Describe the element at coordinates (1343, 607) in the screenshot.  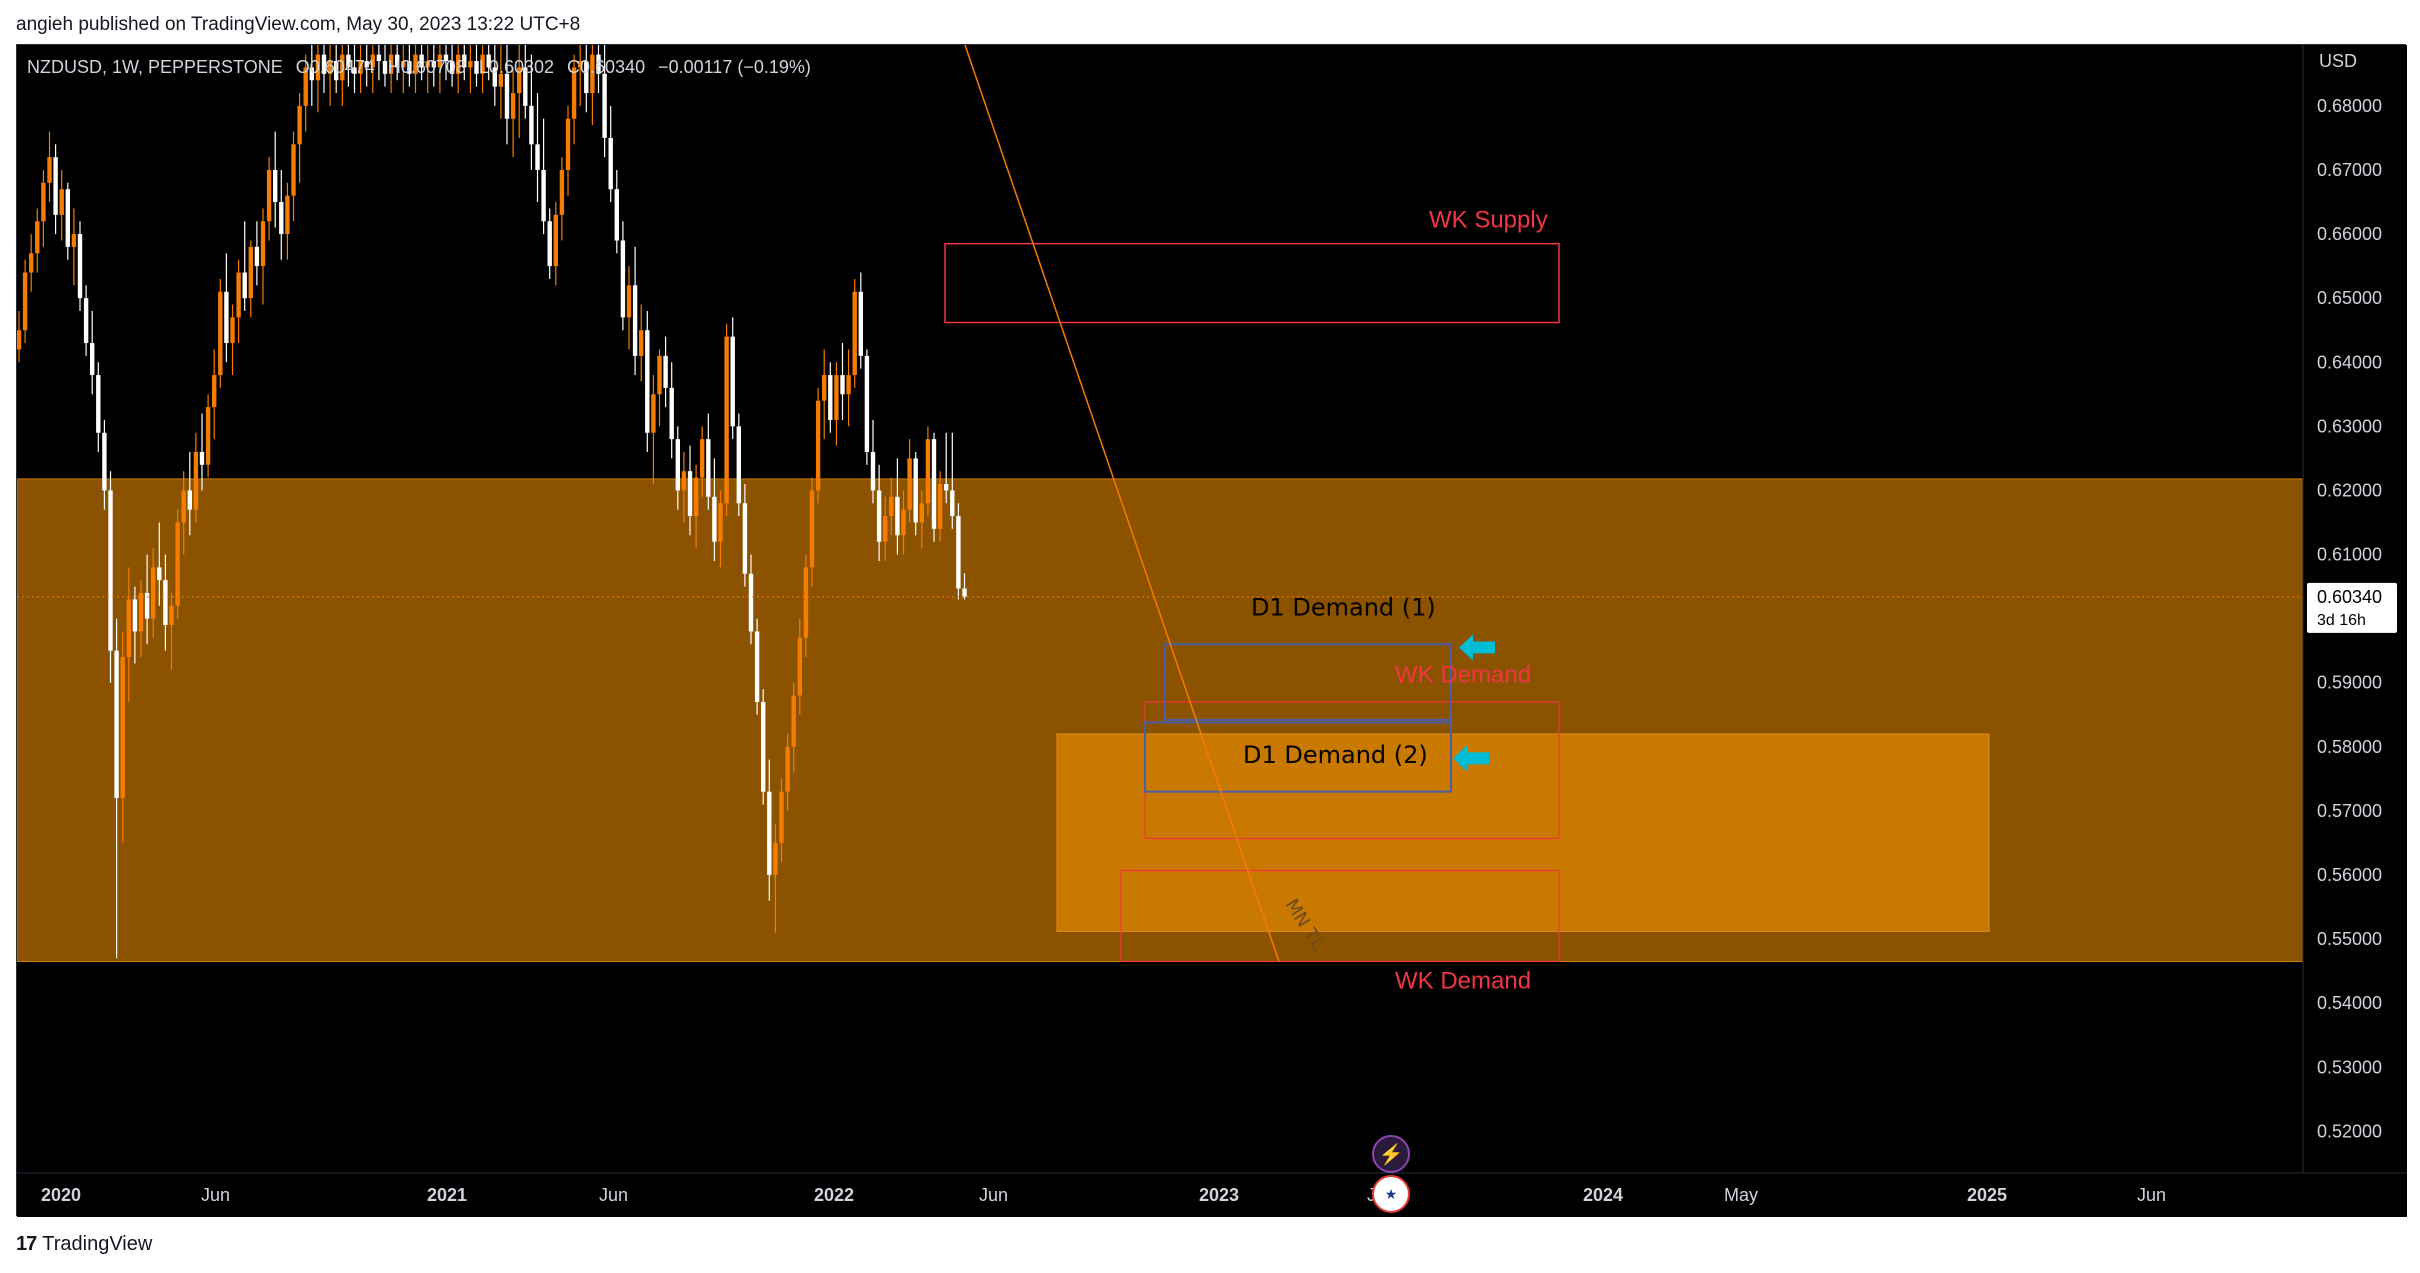
I see `d1-demand-1-label: D1 Demand (1)` at that location.